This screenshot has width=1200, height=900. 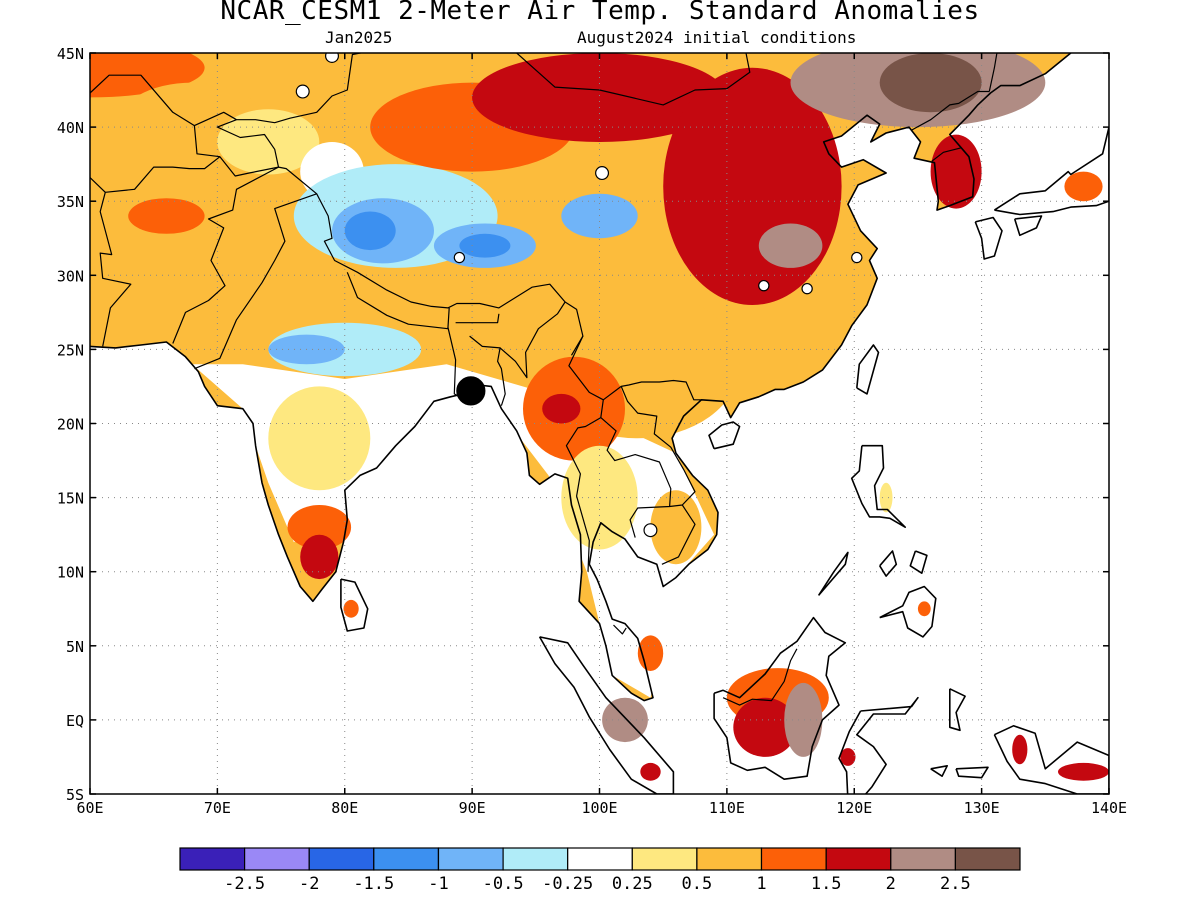 I want to click on lat-tick-label: 20N, so click(x=70, y=425).